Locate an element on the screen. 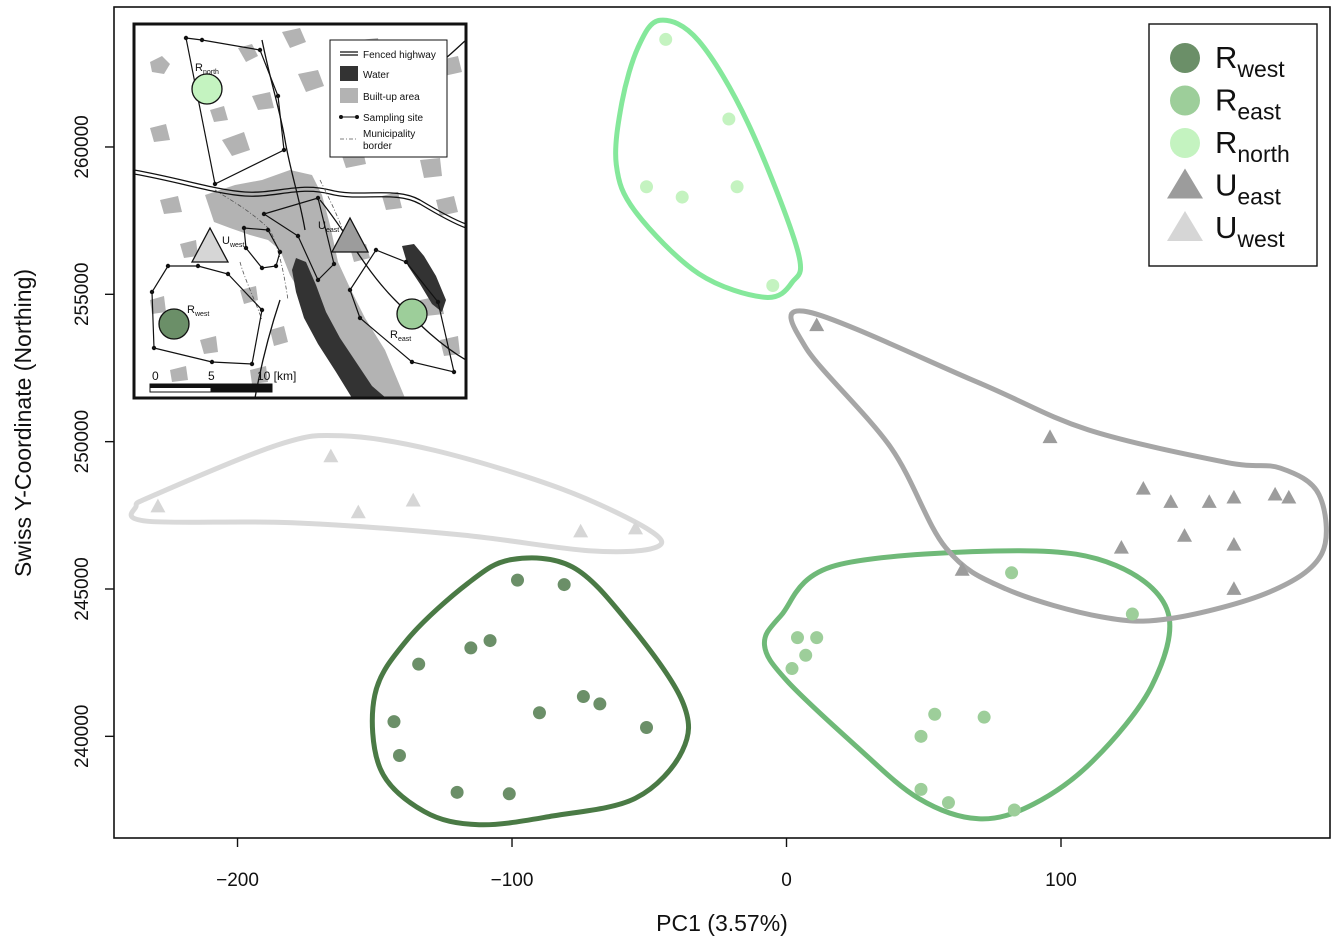  y-tick-label: 260000 is located at coordinates (82, 146).